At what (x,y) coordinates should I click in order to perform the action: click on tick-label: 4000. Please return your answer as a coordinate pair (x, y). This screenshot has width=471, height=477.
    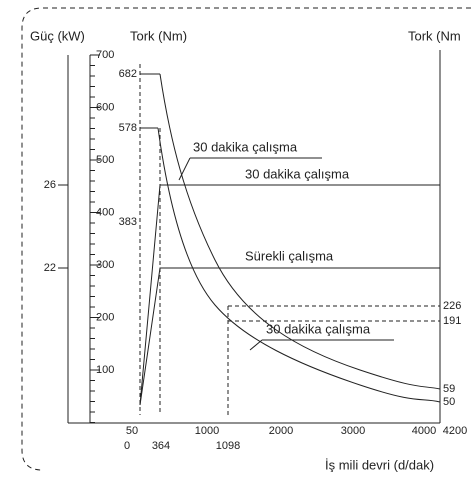
    Looking at the image, I should click on (424, 431).